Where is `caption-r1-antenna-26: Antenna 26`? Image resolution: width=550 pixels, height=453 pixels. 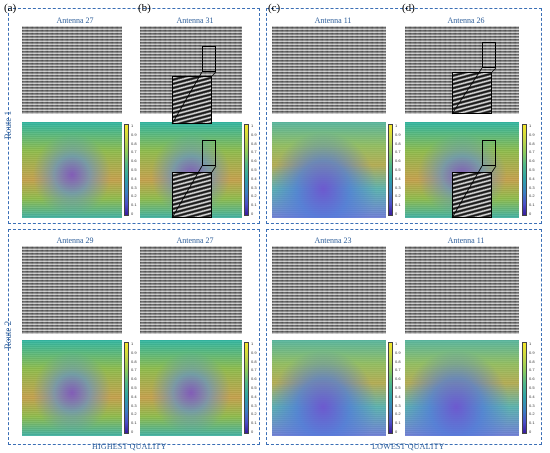 caption-r1-antenna-26: Antenna 26 is located at coordinates (466, 20).